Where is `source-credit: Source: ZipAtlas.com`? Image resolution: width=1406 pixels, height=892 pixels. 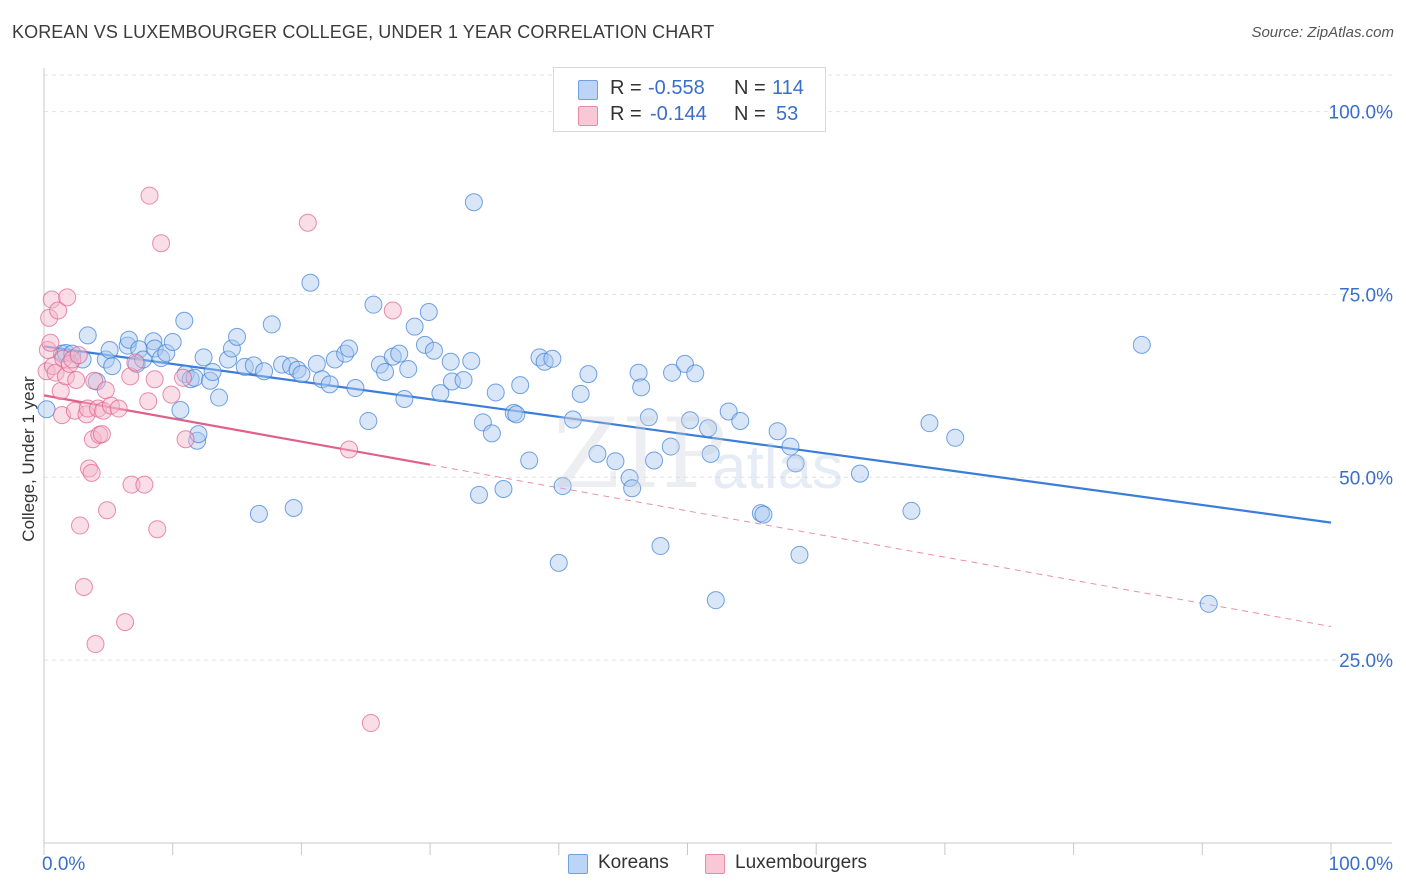
source-credit: Source: ZipAtlas.com is located at coordinates (1322, 32).